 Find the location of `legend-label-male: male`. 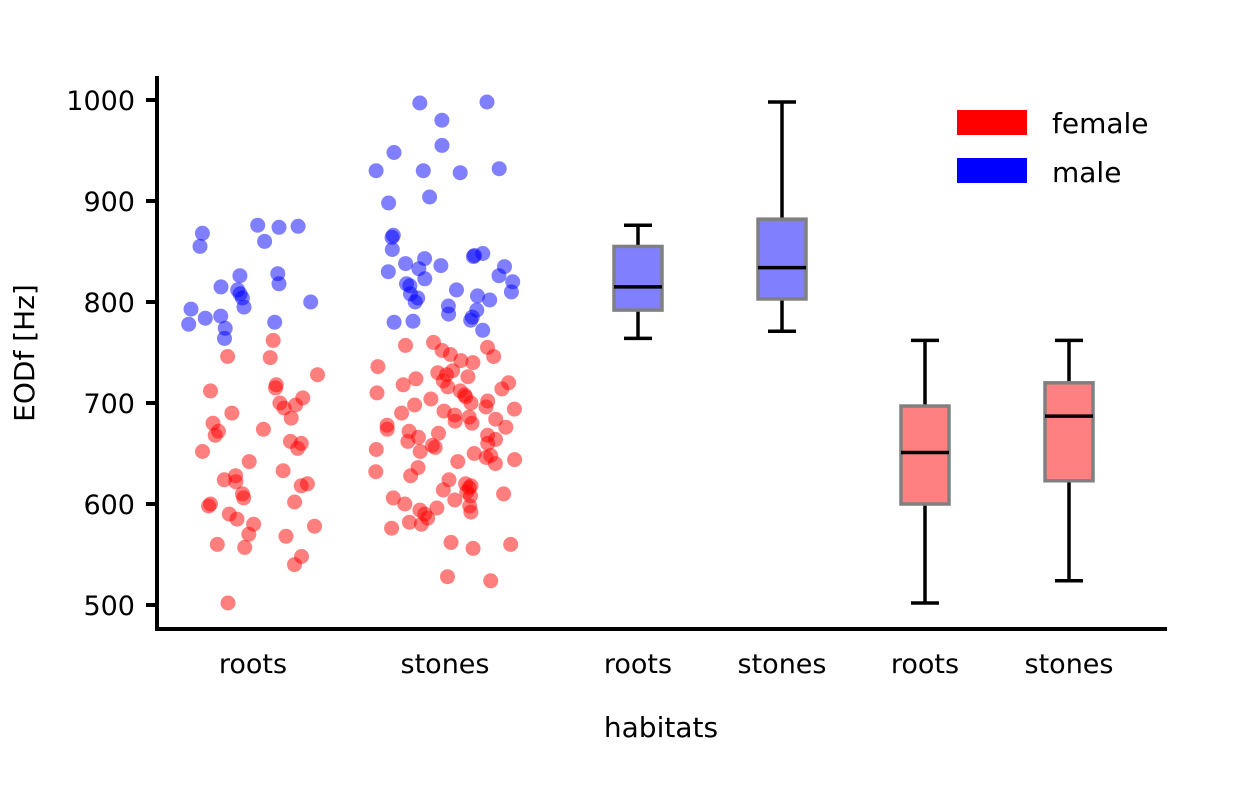

legend-label-male: male is located at coordinates (1086, 172).